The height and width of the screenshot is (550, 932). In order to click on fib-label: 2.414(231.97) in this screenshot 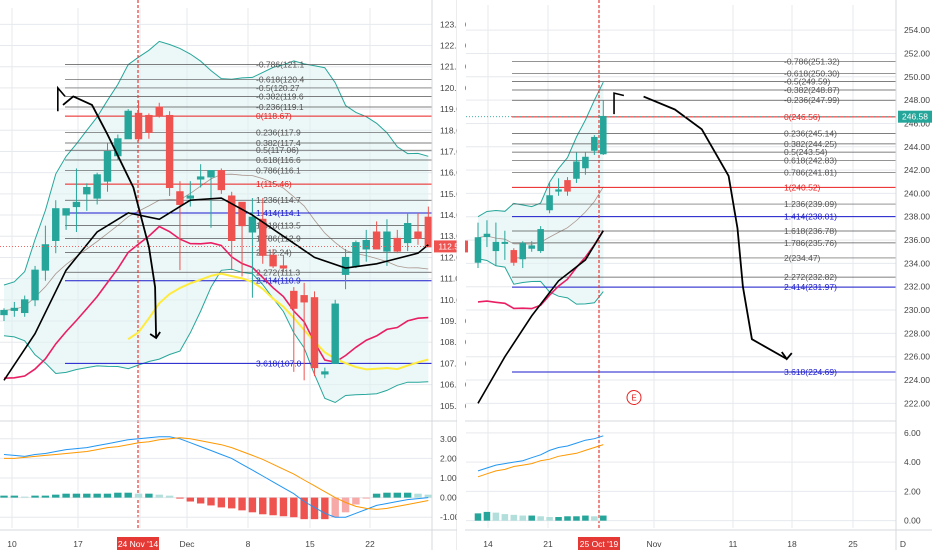, I will do `click(810, 287)`.